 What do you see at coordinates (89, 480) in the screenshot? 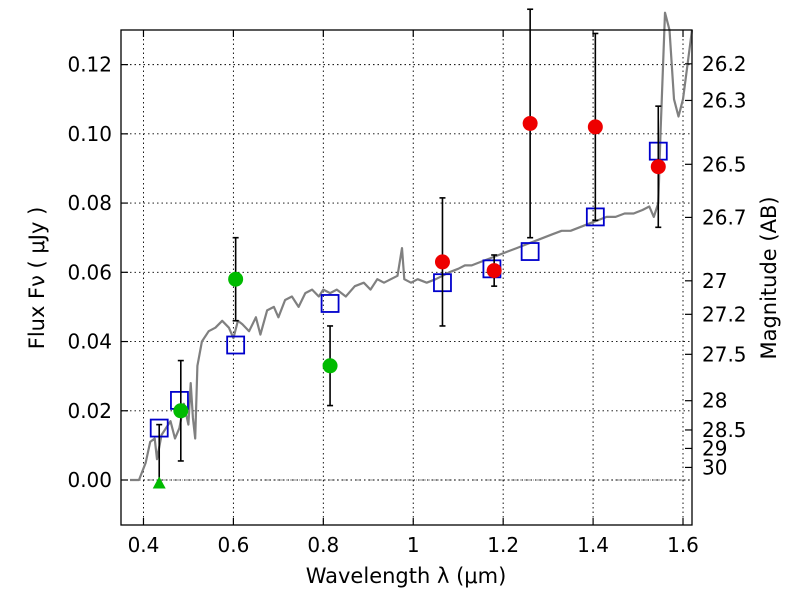
I see `y-tick-label: 0.00` at bounding box center [89, 480].